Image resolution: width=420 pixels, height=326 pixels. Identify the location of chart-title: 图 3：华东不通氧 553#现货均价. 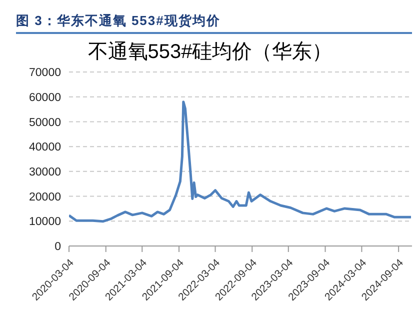
(118, 21).